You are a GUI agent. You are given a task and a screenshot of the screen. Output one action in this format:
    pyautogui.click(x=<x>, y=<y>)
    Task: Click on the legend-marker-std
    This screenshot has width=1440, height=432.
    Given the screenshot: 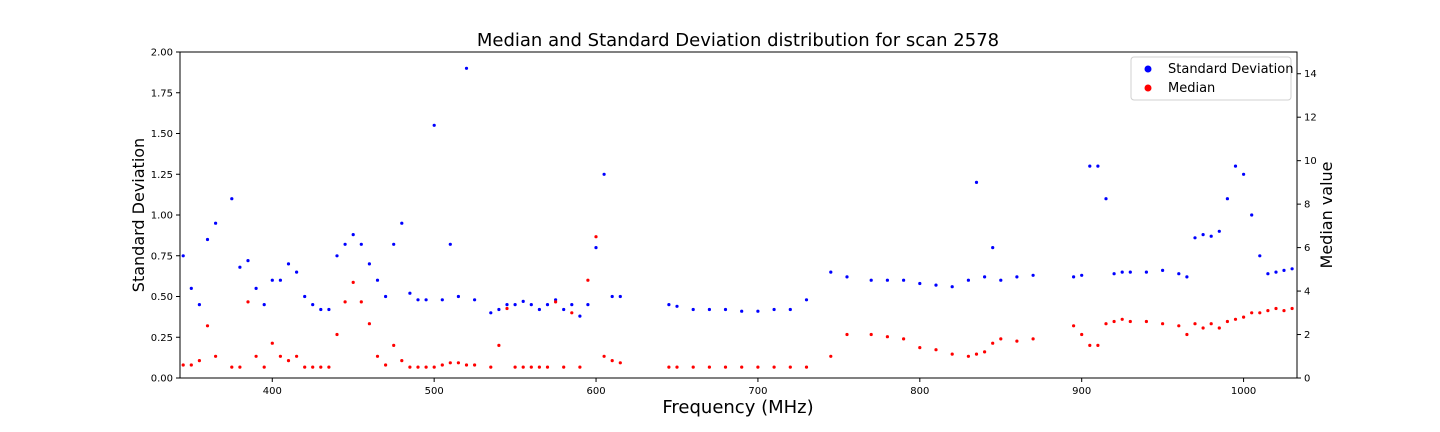 What is the action you would take?
    pyautogui.click(x=1148, y=69)
    